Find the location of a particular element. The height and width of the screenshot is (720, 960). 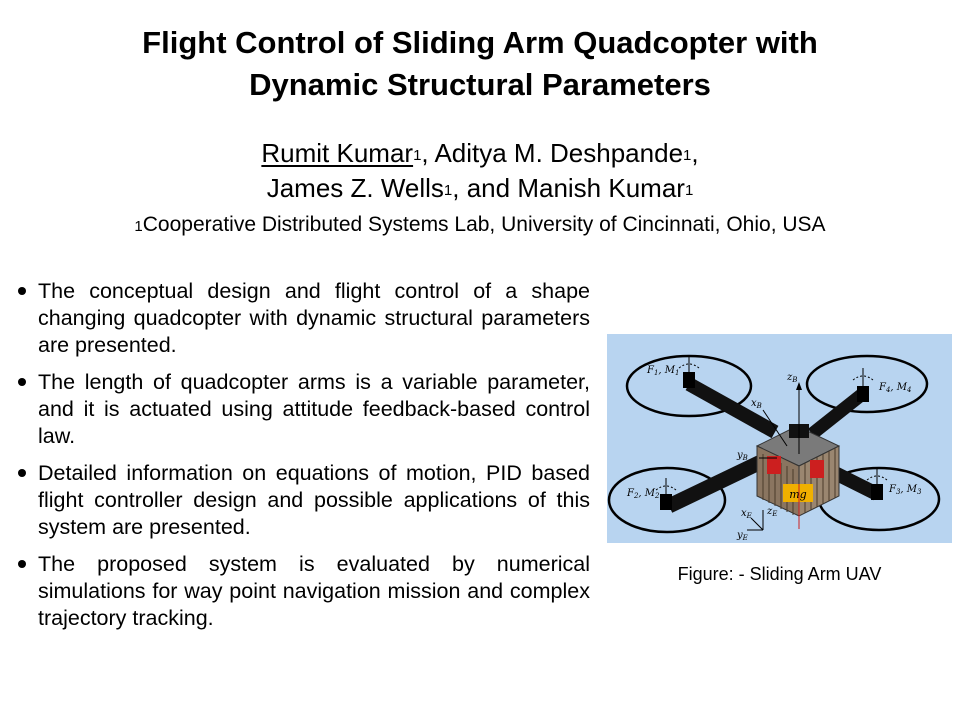

slider-right is located at coordinates (817, 469).